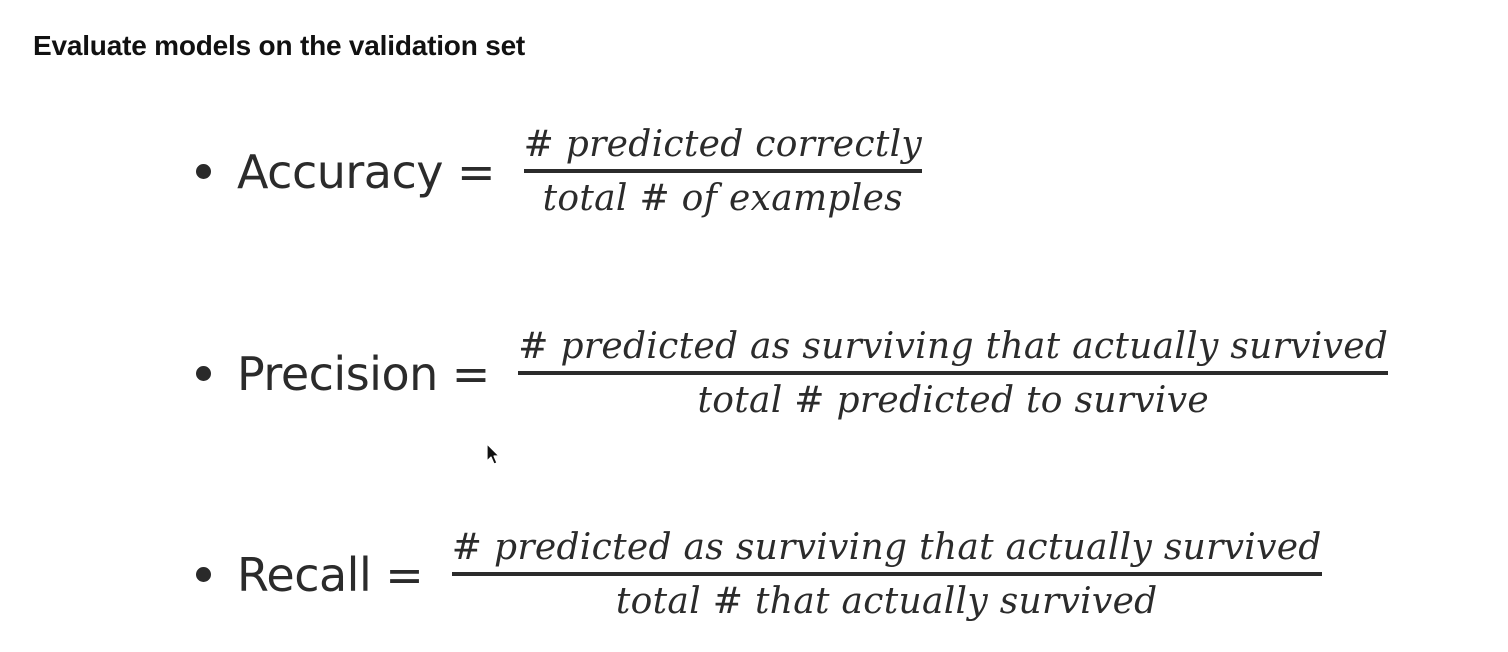 The image size is (1508, 652). Describe the element at coordinates (337, 373) in the screenshot. I see `metric-name: Precision` at that location.